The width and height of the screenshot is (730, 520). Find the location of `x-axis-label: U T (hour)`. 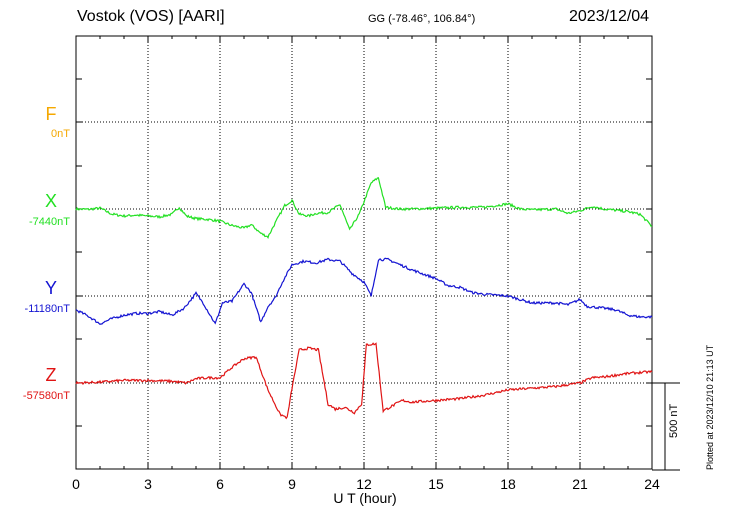

x-axis-label: U T (hour) is located at coordinates (365, 498).